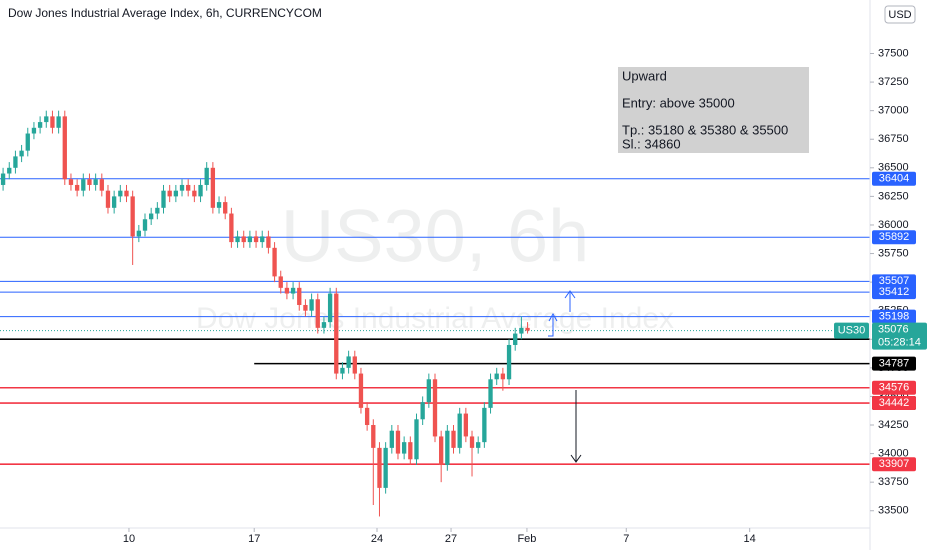  Describe the element at coordinates (893, 482) in the screenshot. I see `y-tick-label: 33750` at that location.